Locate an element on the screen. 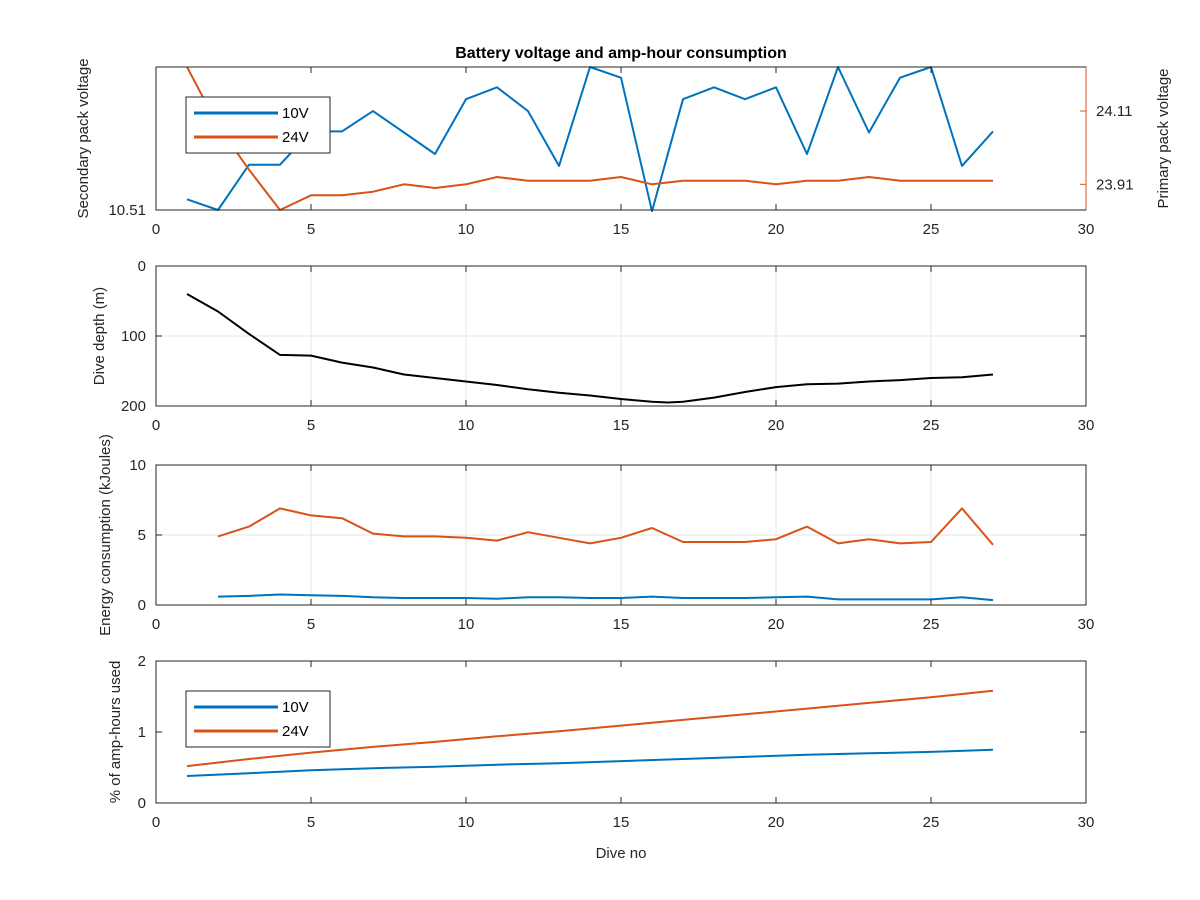 The height and width of the screenshot is (900, 1200). y-tick-label: 100 is located at coordinates (133, 336).